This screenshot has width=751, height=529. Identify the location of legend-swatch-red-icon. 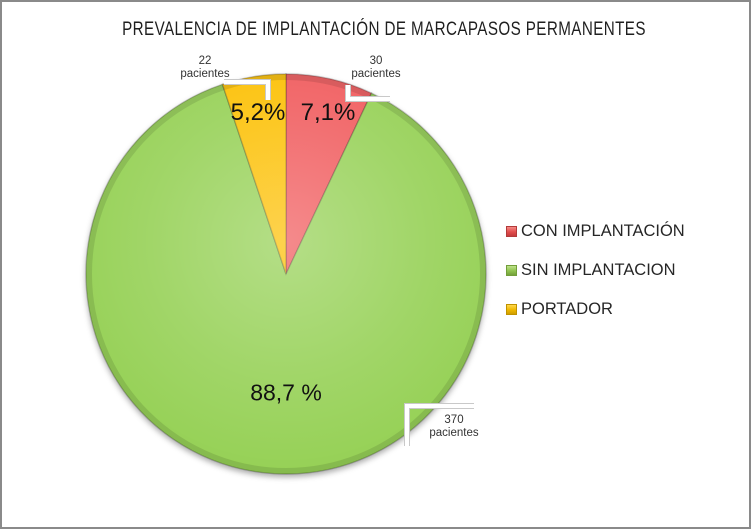
(511, 231).